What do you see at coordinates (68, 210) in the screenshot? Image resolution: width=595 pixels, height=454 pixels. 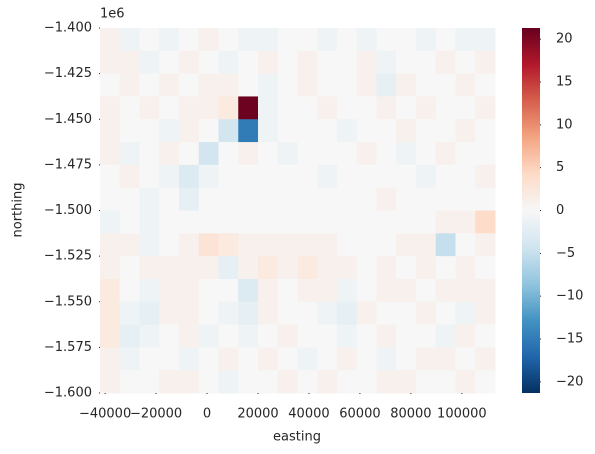 I see `y-tick-label: −1.500` at bounding box center [68, 210].